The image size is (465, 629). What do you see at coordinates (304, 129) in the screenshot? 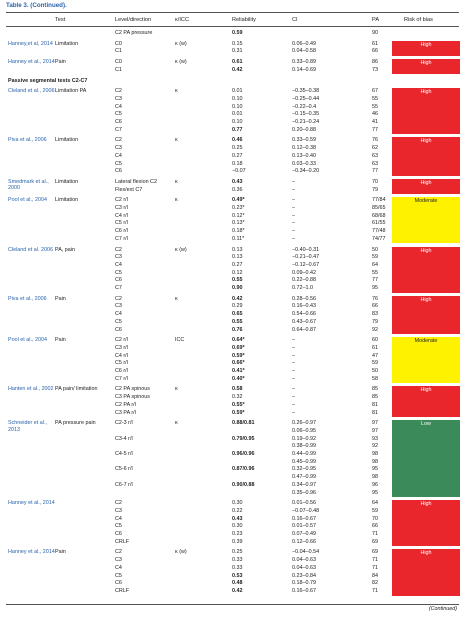
I see `ci: 0.20–0.88` at bounding box center [304, 129].